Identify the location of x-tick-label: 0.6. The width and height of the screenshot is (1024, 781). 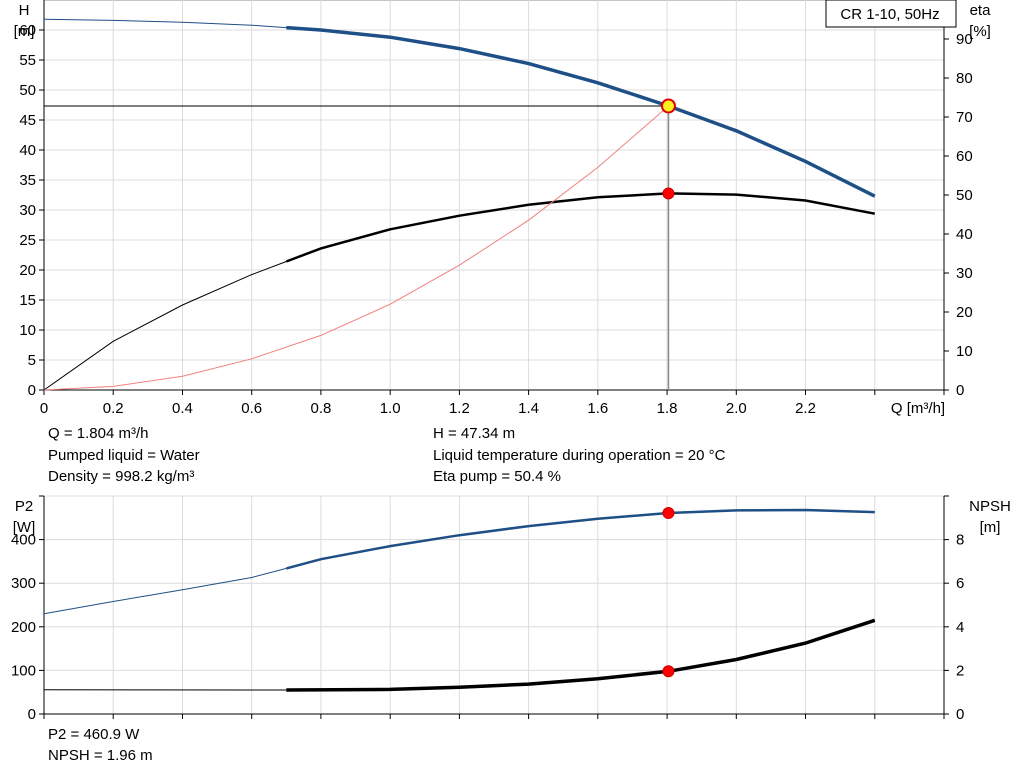
(251, 408).